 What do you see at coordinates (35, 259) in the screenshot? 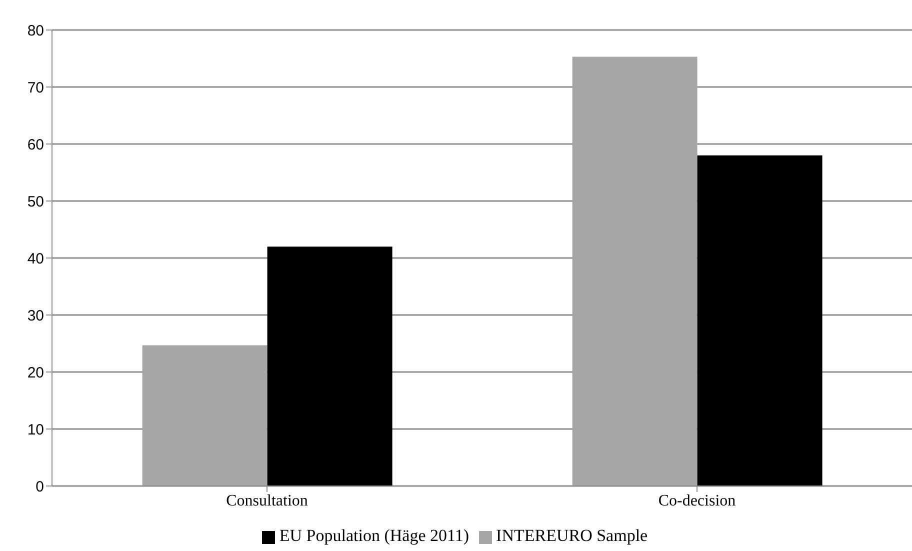
I see `y-tick-label: 40` at bounding box center [35, 259].